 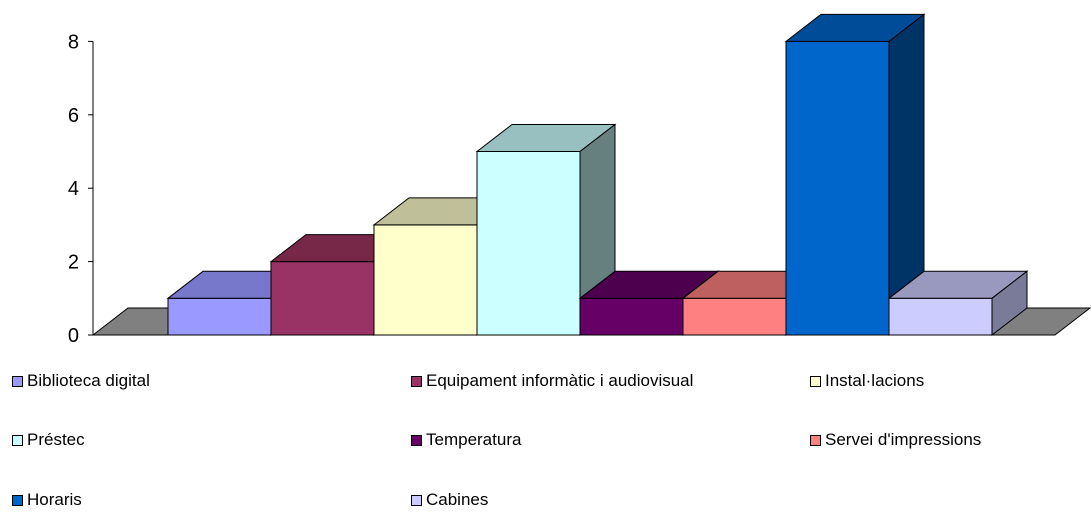 I want to click on bar-8-side, so click(x=1009, y=303).